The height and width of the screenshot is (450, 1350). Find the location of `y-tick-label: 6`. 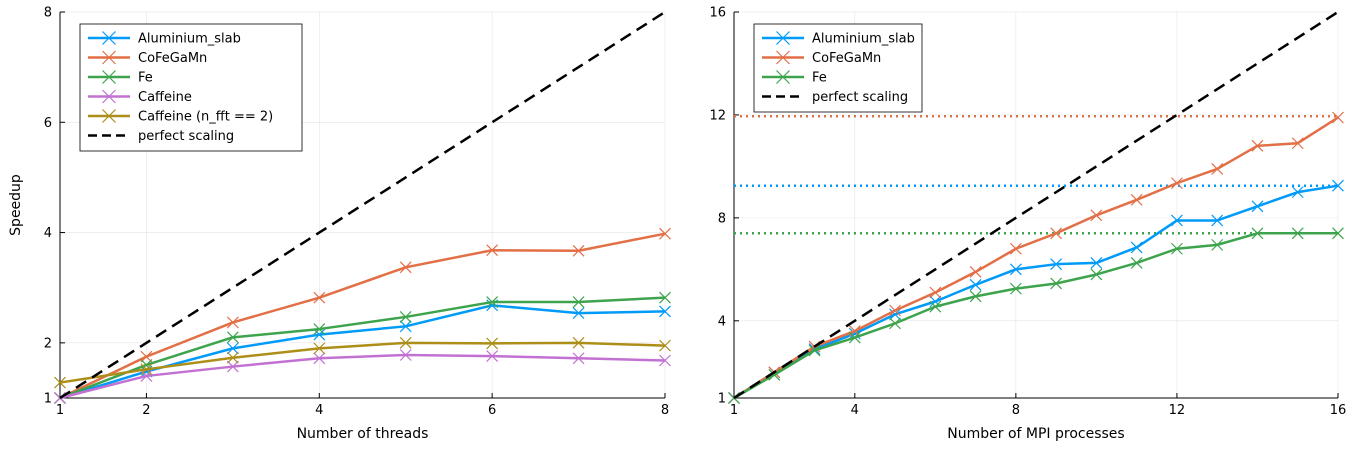

y-tick-label: 6 is located at coordinates (48, 123).